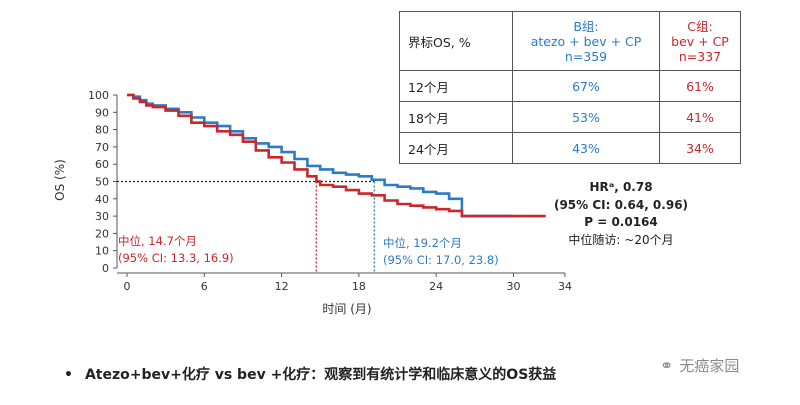 This screenshot has width=800, height=405. I want to click on median-b-label: 中位, 19.2个月, so click(422, 243).